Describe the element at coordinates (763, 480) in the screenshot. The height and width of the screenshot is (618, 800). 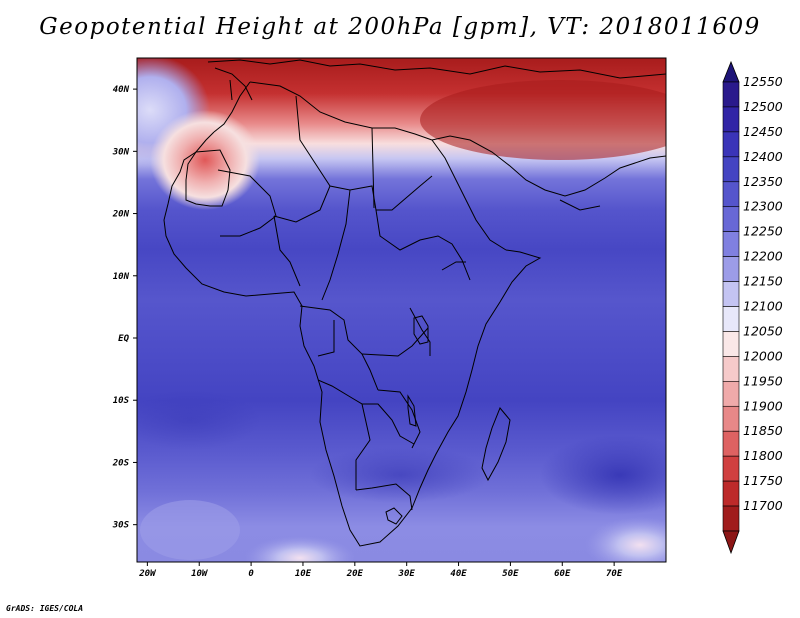
I see `colorbar-label: 11750` at that location.